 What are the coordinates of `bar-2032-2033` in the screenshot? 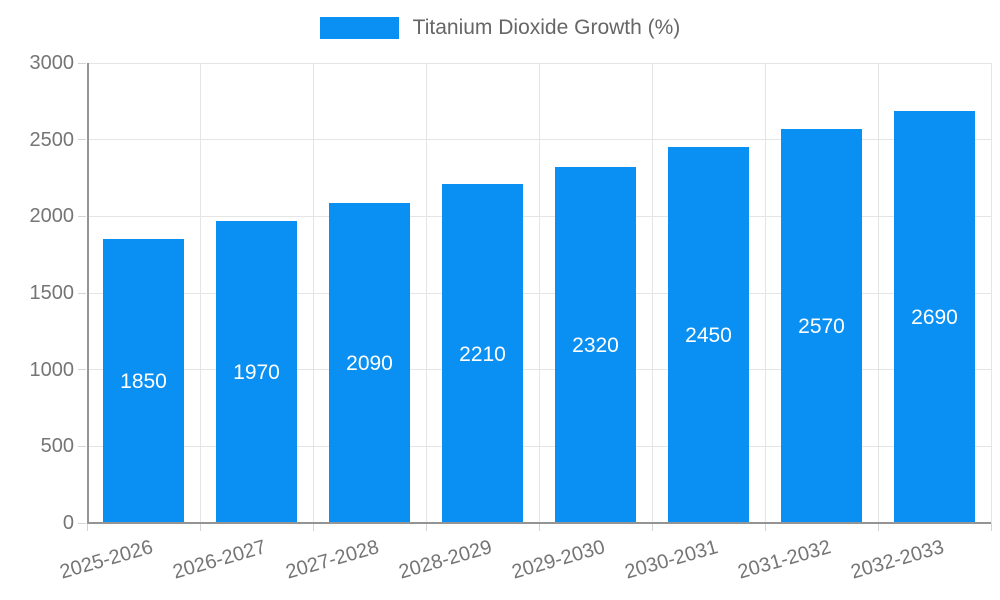 It's located at (934, 316).